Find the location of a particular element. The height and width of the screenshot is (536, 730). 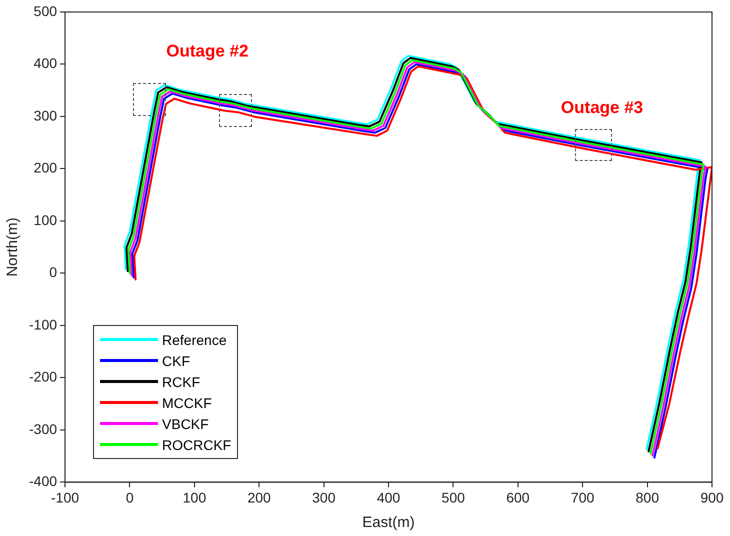

y-tick-label: 0 is located at coordinates (53, 272).